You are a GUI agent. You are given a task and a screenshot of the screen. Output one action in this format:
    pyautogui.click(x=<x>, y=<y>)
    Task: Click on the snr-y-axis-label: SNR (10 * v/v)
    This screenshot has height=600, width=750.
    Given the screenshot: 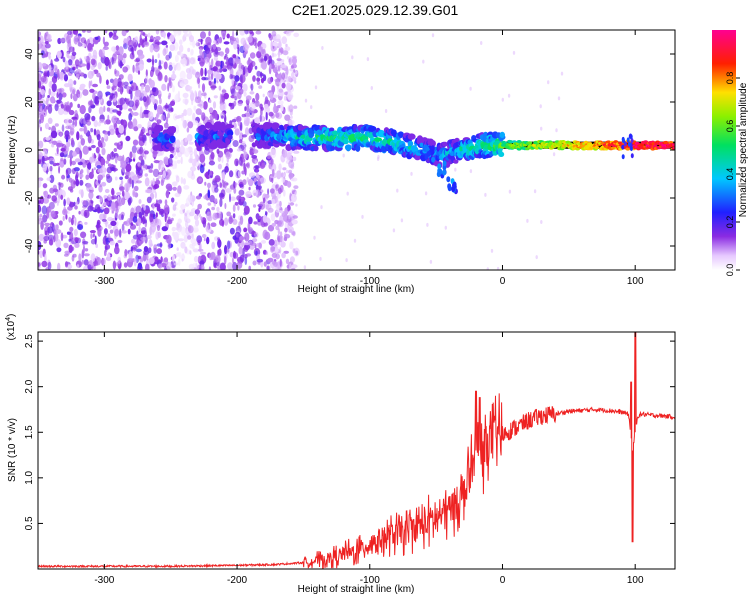 What is the action you would take?
    pyautogui.click(x=12, y=450)
    